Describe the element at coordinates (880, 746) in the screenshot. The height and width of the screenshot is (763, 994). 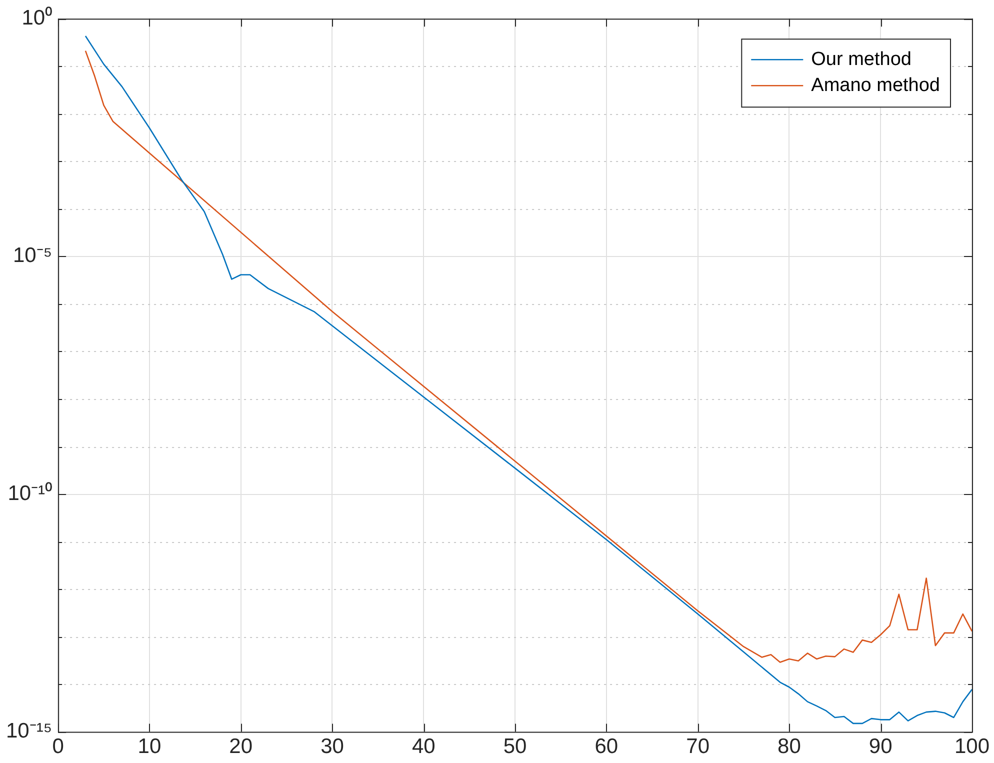
I see `x-tick-label: 90` at that location.